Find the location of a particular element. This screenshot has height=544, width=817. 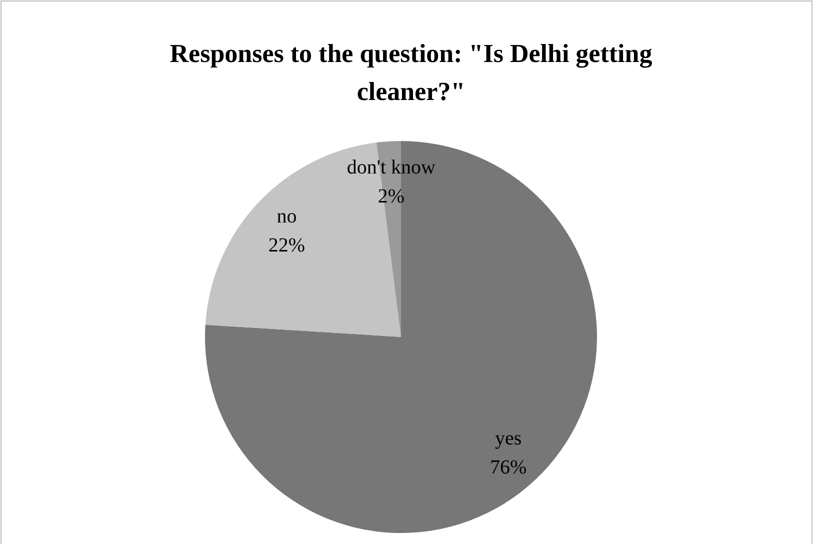

slice-label: yes is located at coordinates (508, 438).